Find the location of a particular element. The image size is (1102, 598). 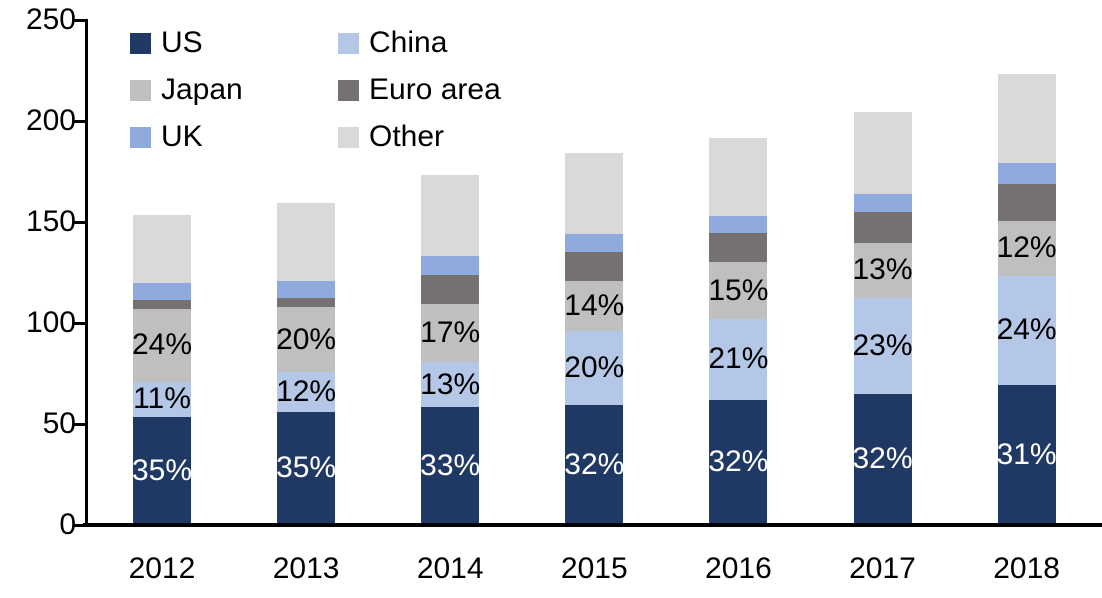

bar-segment-china-2012 is located at coordinates (162, 399).